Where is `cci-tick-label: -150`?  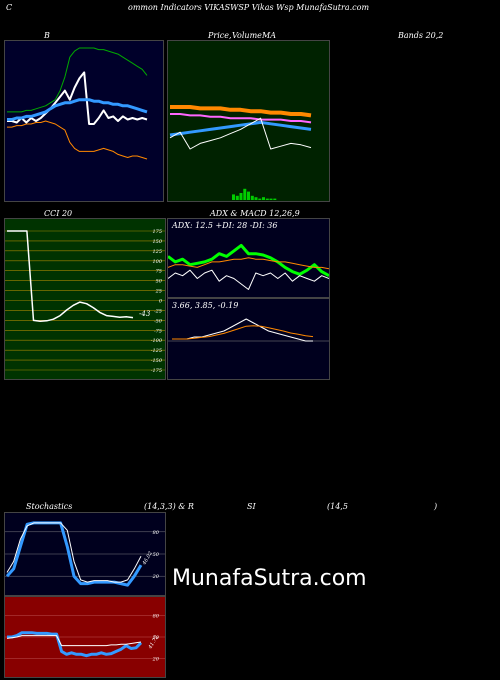 cci-tick-label: -150 is located at coordinates (157, 361).